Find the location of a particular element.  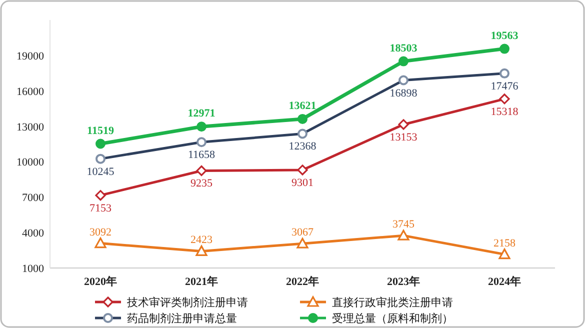

y-tick-label: 4000 is located at coordinates (33, 234).